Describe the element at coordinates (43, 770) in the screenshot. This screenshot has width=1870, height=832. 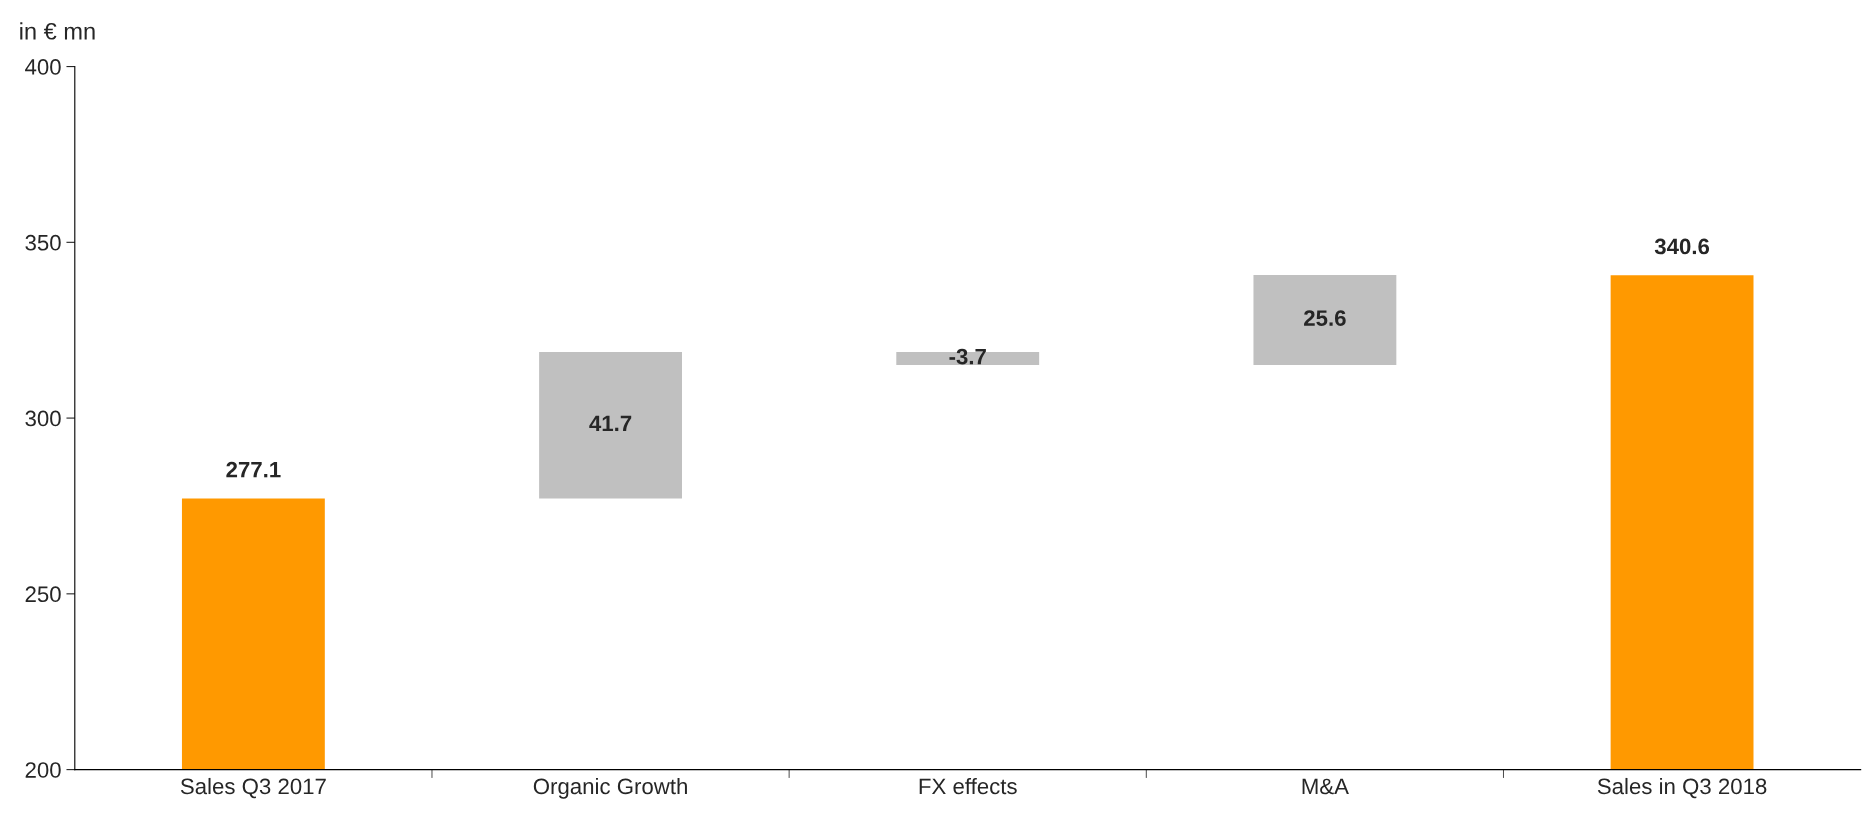
I see `y-tick-label: 200` at that location.